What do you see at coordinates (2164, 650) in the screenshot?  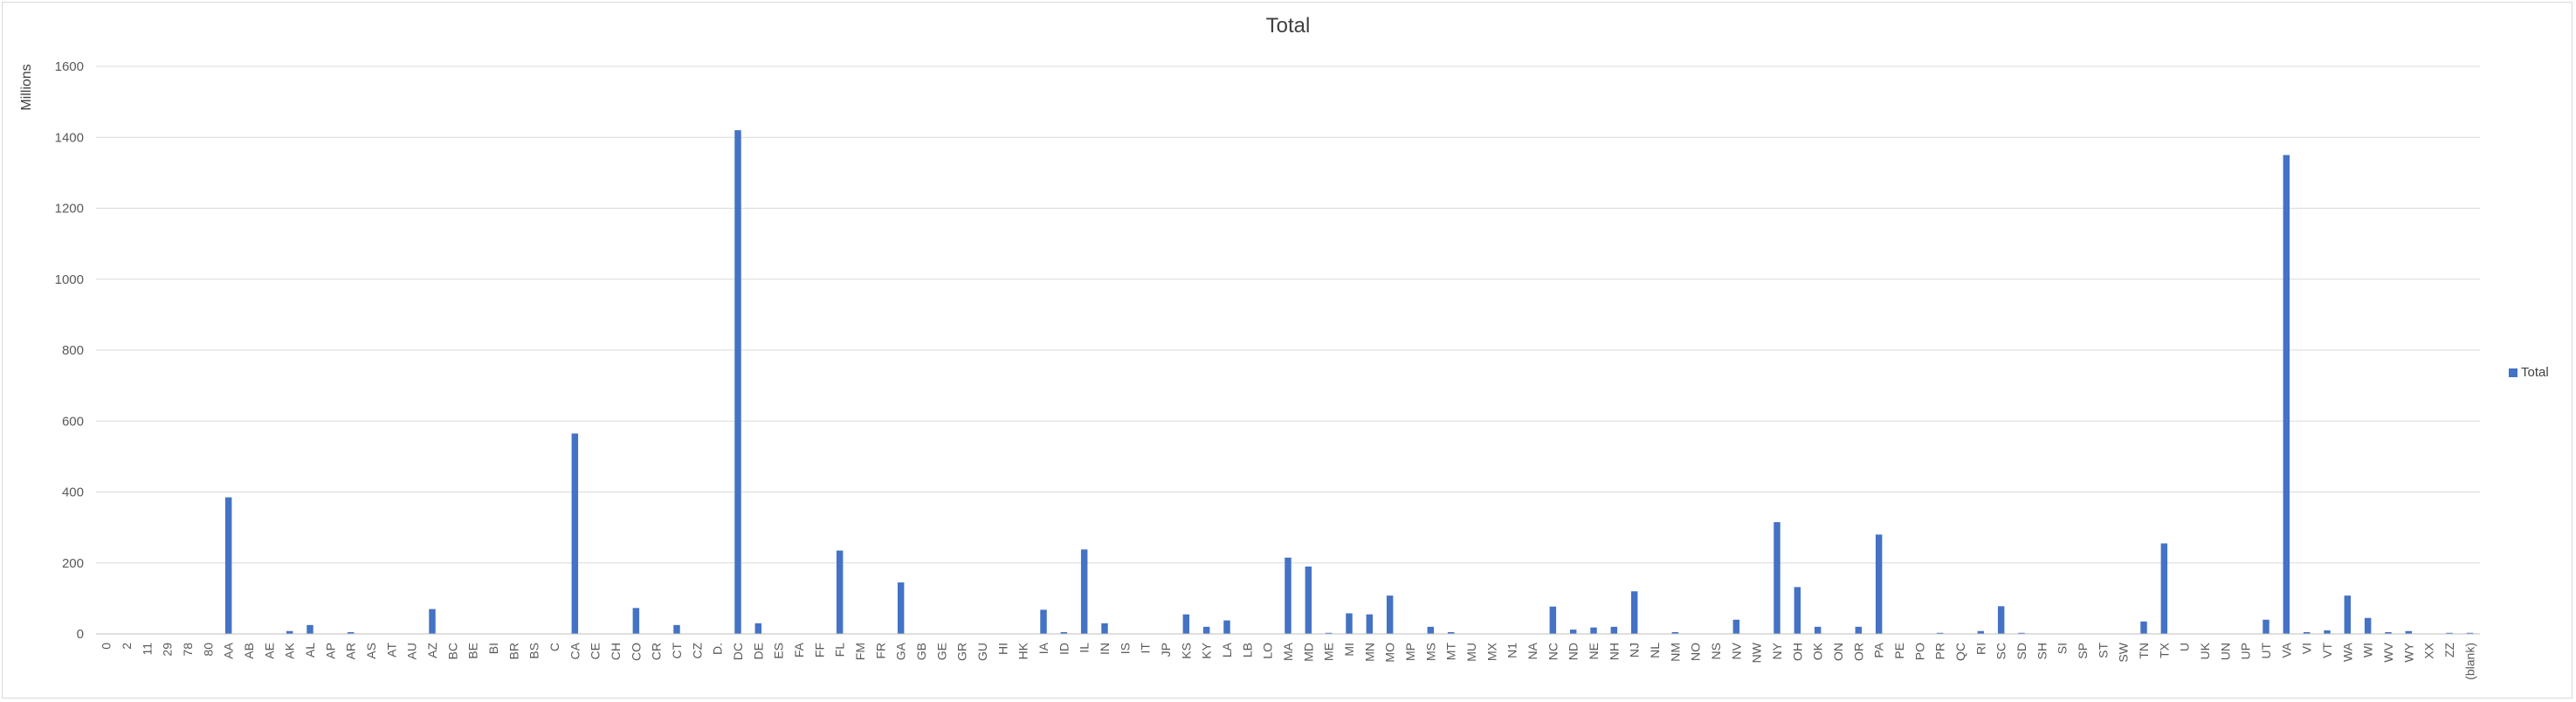 I see `x-tick-label: TX` at bounding box center [2164, 650].